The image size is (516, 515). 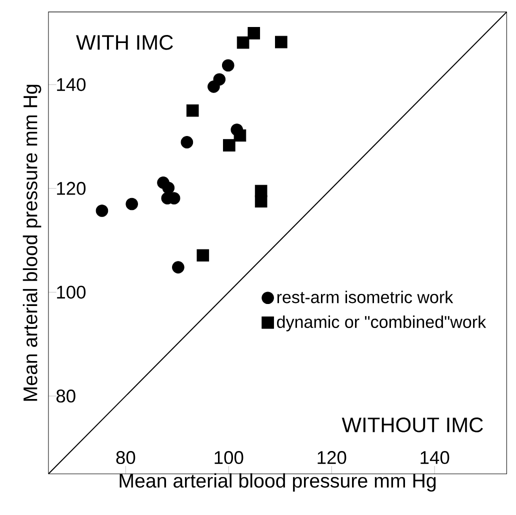 I want to click on y-tick-label: 140, so click(x=71, y=85).